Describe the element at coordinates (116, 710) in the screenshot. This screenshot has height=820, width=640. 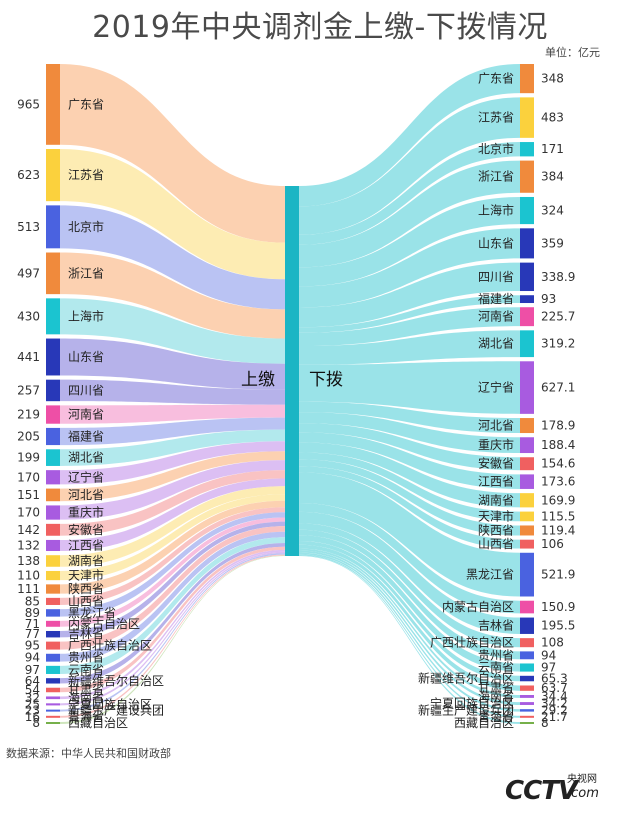
I see `left-node-label: 新疆生产建设兵团` at that location.